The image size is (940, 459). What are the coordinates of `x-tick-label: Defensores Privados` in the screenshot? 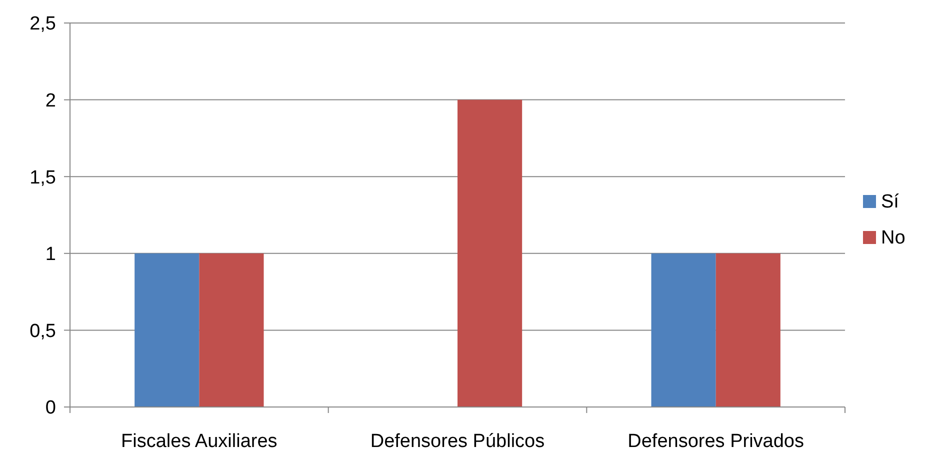 It's located at (716, 441).